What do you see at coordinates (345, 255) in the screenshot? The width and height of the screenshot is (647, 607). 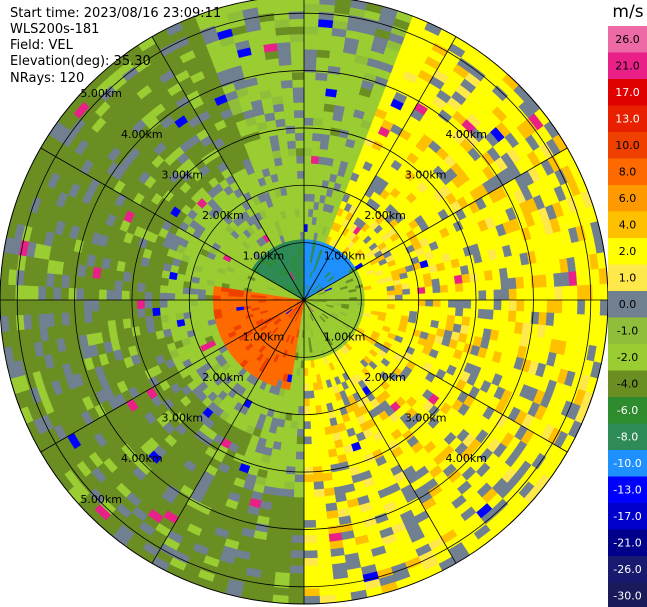 I see `range-label: 1.00km` at bounding box center [345, 255].